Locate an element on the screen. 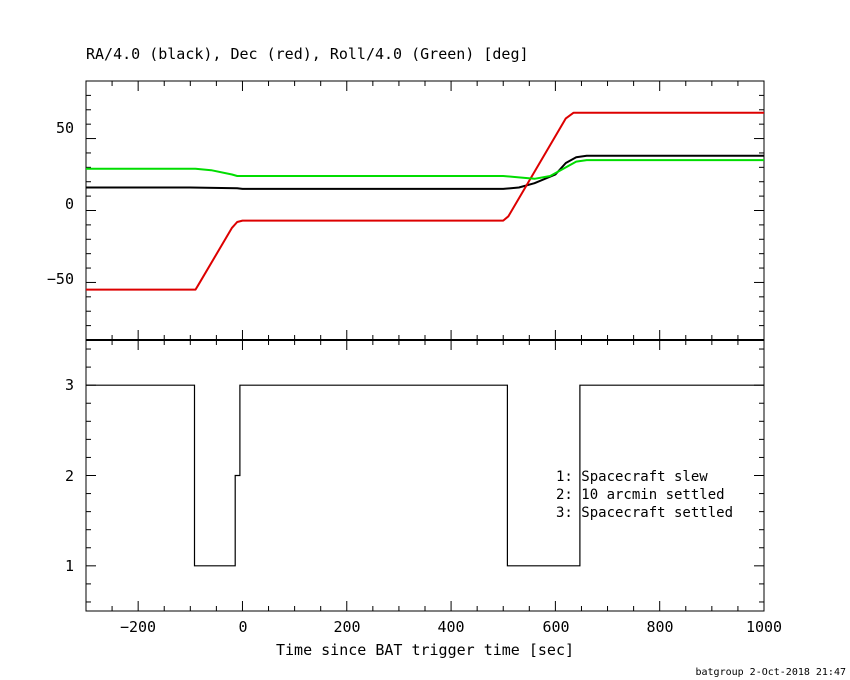  x-tick-label-0: 0 is located at coordinates (242, 627).